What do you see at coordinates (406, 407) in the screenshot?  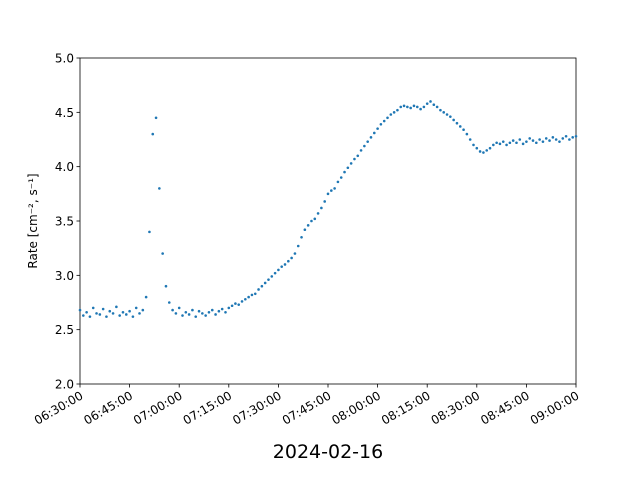 I see `x-tick-label: 08:15:00` at bounding box center [406, 407].